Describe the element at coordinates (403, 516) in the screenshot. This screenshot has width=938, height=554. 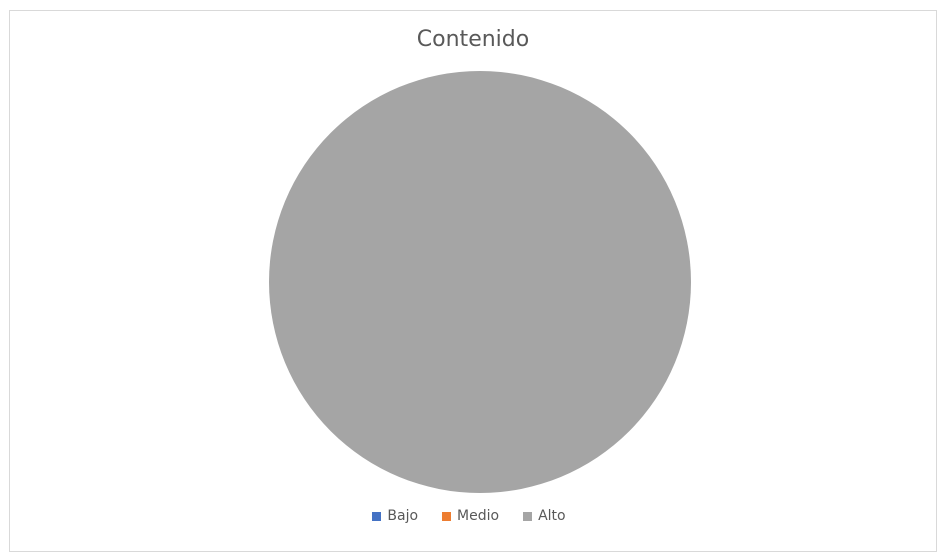
I see `legend-label-bajo: Bajo` at that location.